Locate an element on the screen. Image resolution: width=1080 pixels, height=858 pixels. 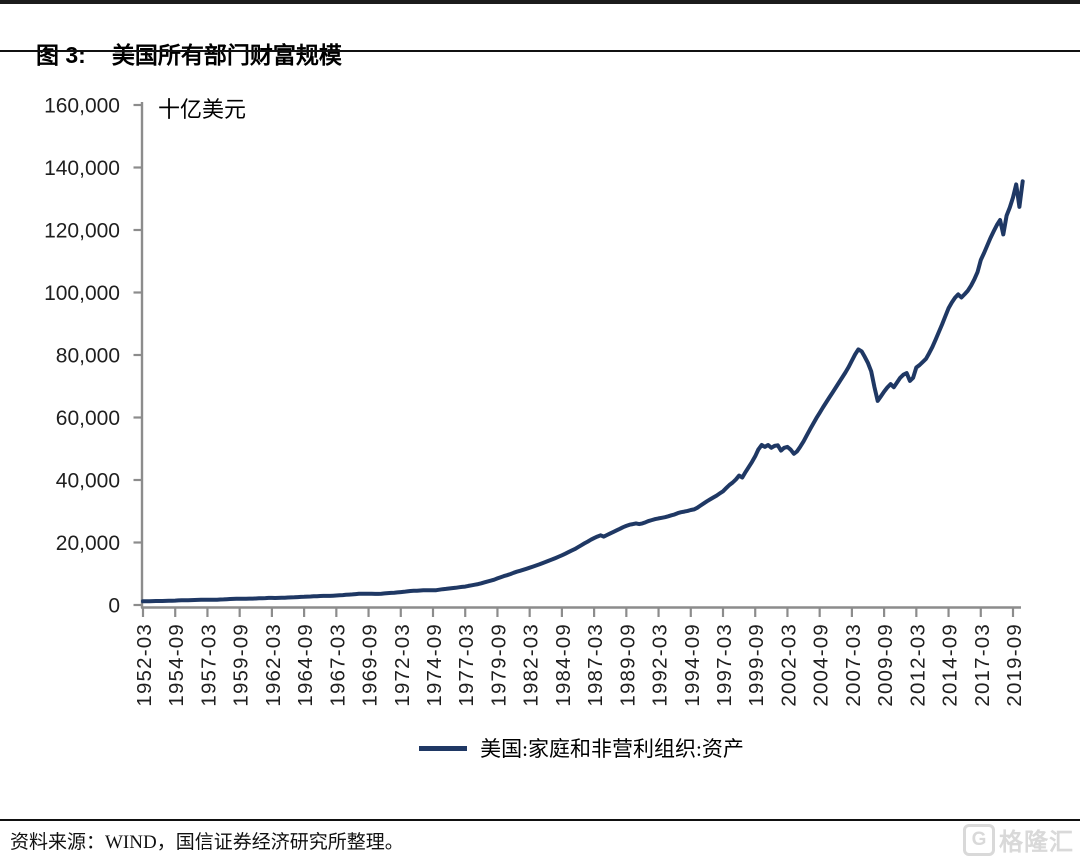
x-tick-label: 1974-09 is located at coordinates (434, 665).